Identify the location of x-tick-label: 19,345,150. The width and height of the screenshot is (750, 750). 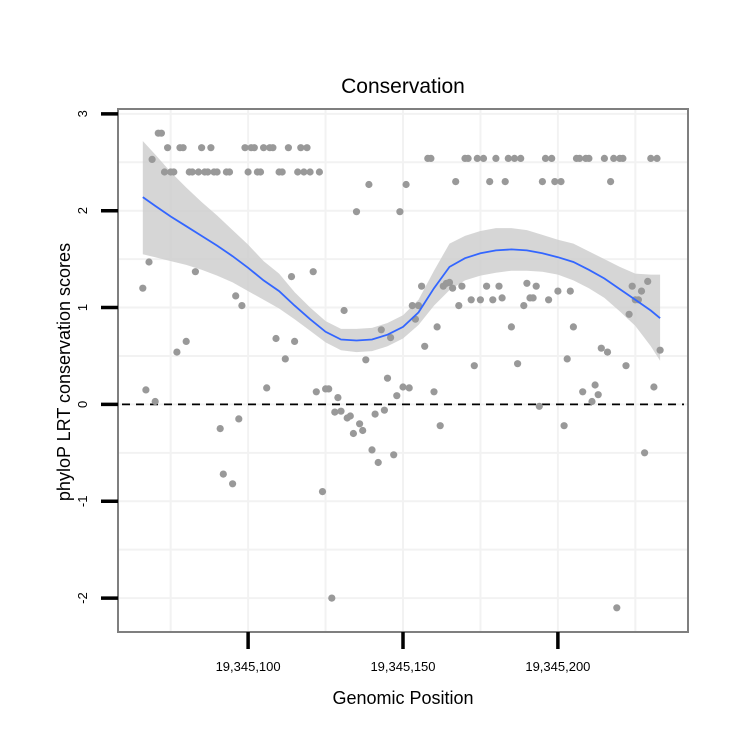
(402, 666).